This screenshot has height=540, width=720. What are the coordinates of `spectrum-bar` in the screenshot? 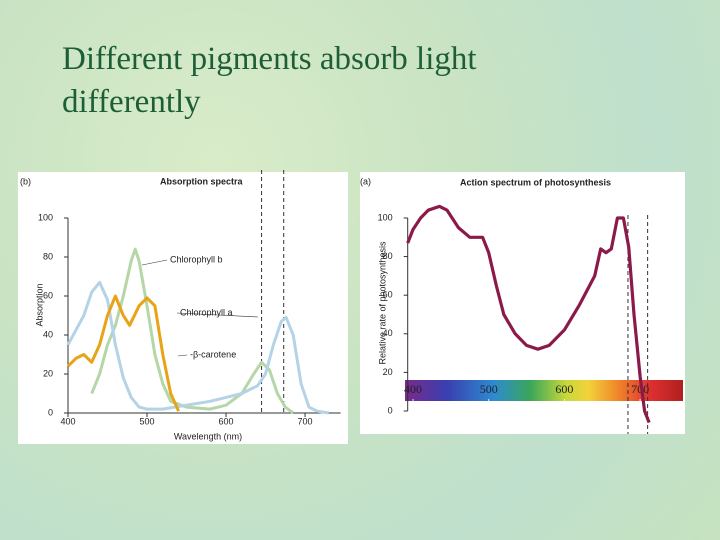 It's located at (544, 390).